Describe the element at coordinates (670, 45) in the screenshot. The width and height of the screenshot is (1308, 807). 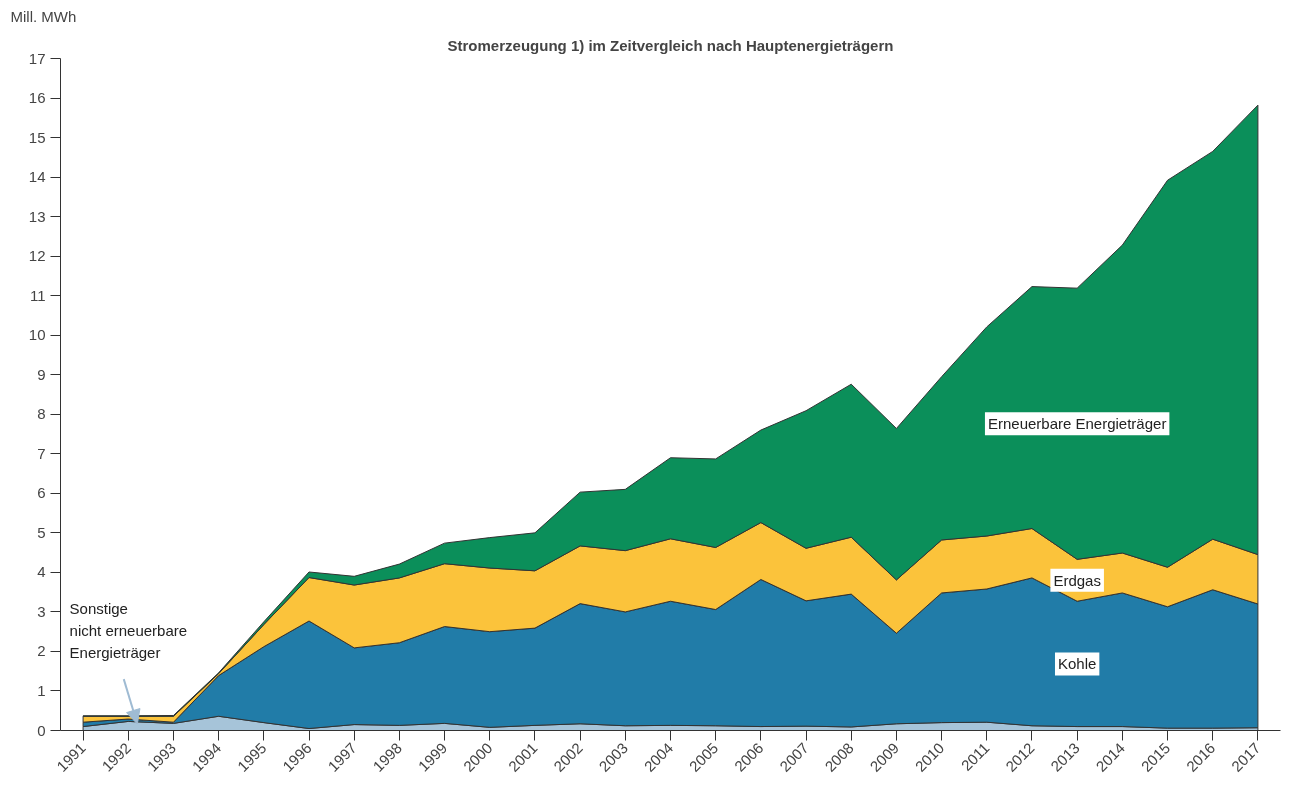
I see `chart-title: Stromerzeugung 1) im Zeitvergleich nach Hauptenergieträgern` at that location.